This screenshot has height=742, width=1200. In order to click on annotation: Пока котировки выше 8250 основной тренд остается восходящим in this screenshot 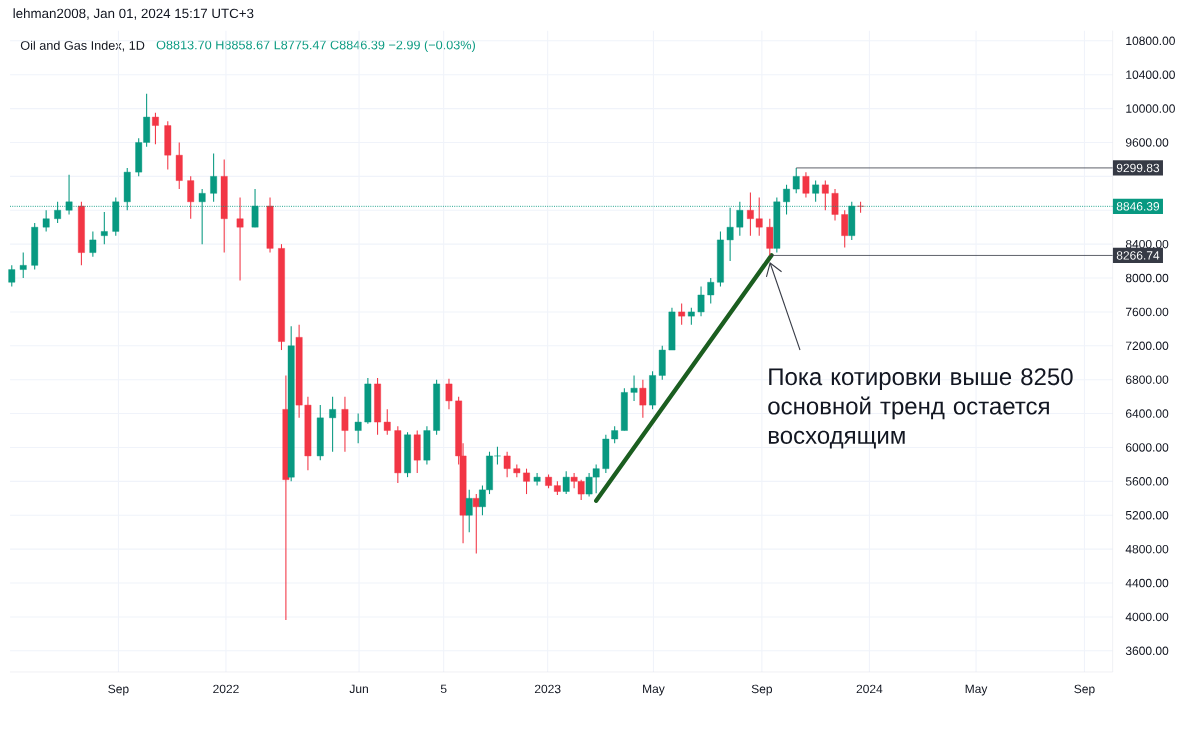, I will do `click(920, 408)`.